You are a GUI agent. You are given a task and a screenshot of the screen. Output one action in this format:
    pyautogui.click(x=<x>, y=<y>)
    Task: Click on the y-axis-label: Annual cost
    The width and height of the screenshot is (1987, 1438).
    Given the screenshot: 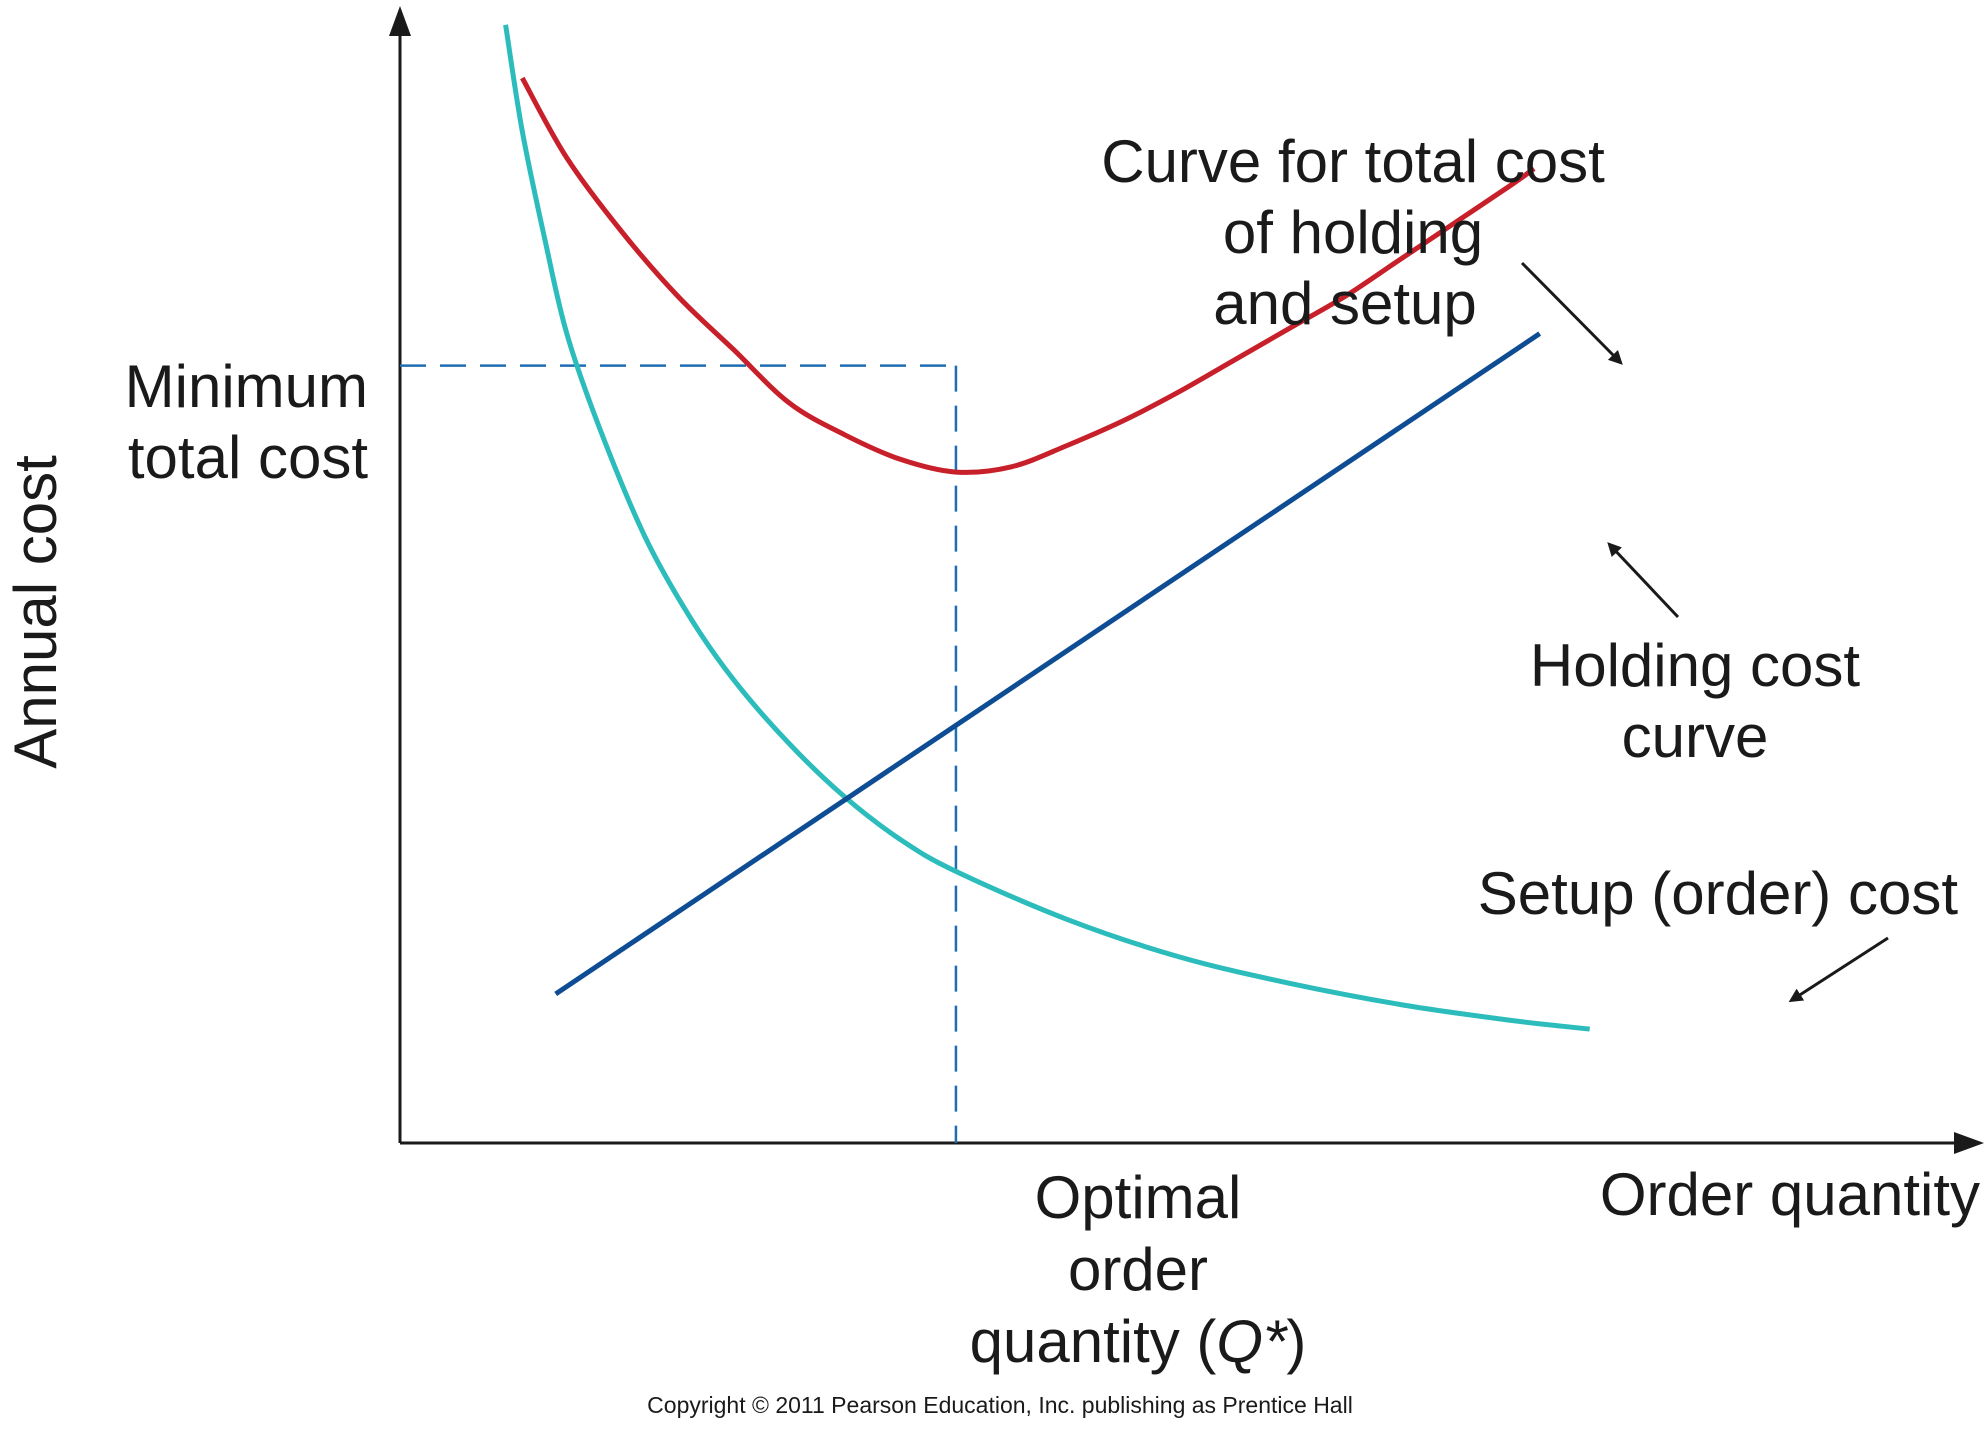 What is the action you would take?
    pyautogui.click(x=35, y=612)
    